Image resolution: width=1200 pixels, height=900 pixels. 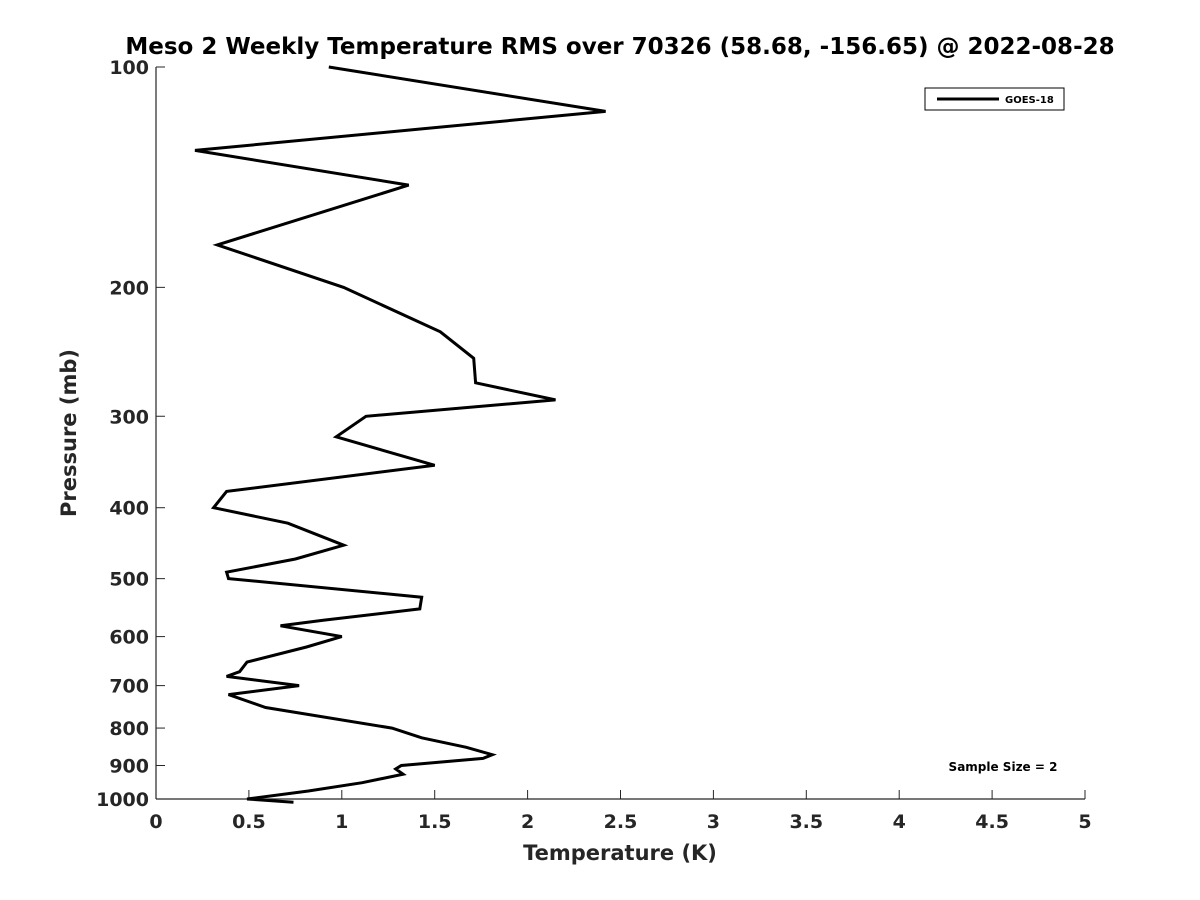 I want to click on y-tick-label: 100, so click(x=129, y=68).